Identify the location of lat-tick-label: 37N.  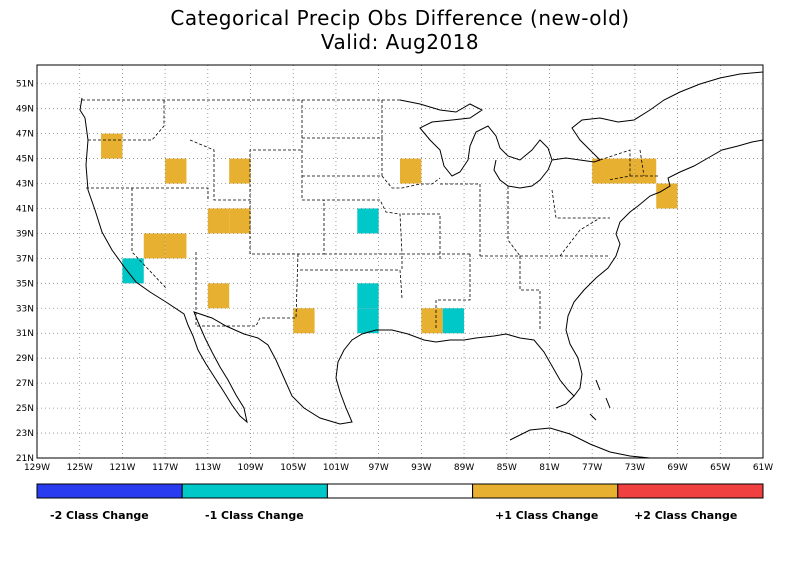
(25, 259).